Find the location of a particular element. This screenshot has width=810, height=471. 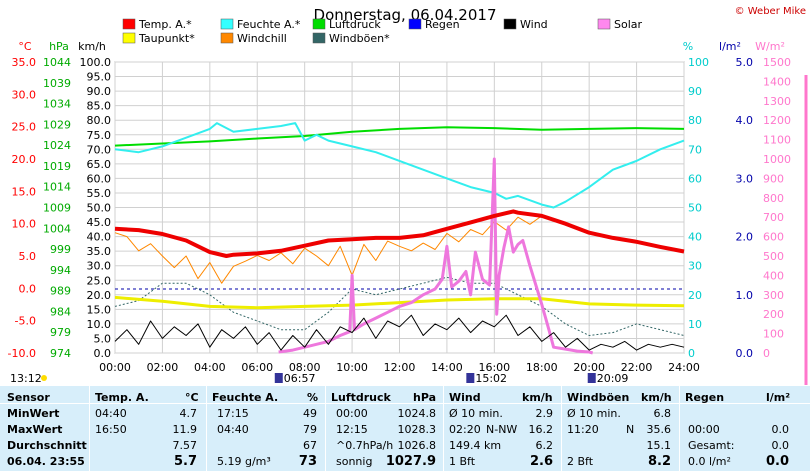

table-cell-press-v: 1024.8 is located at coordinates (417, 413).